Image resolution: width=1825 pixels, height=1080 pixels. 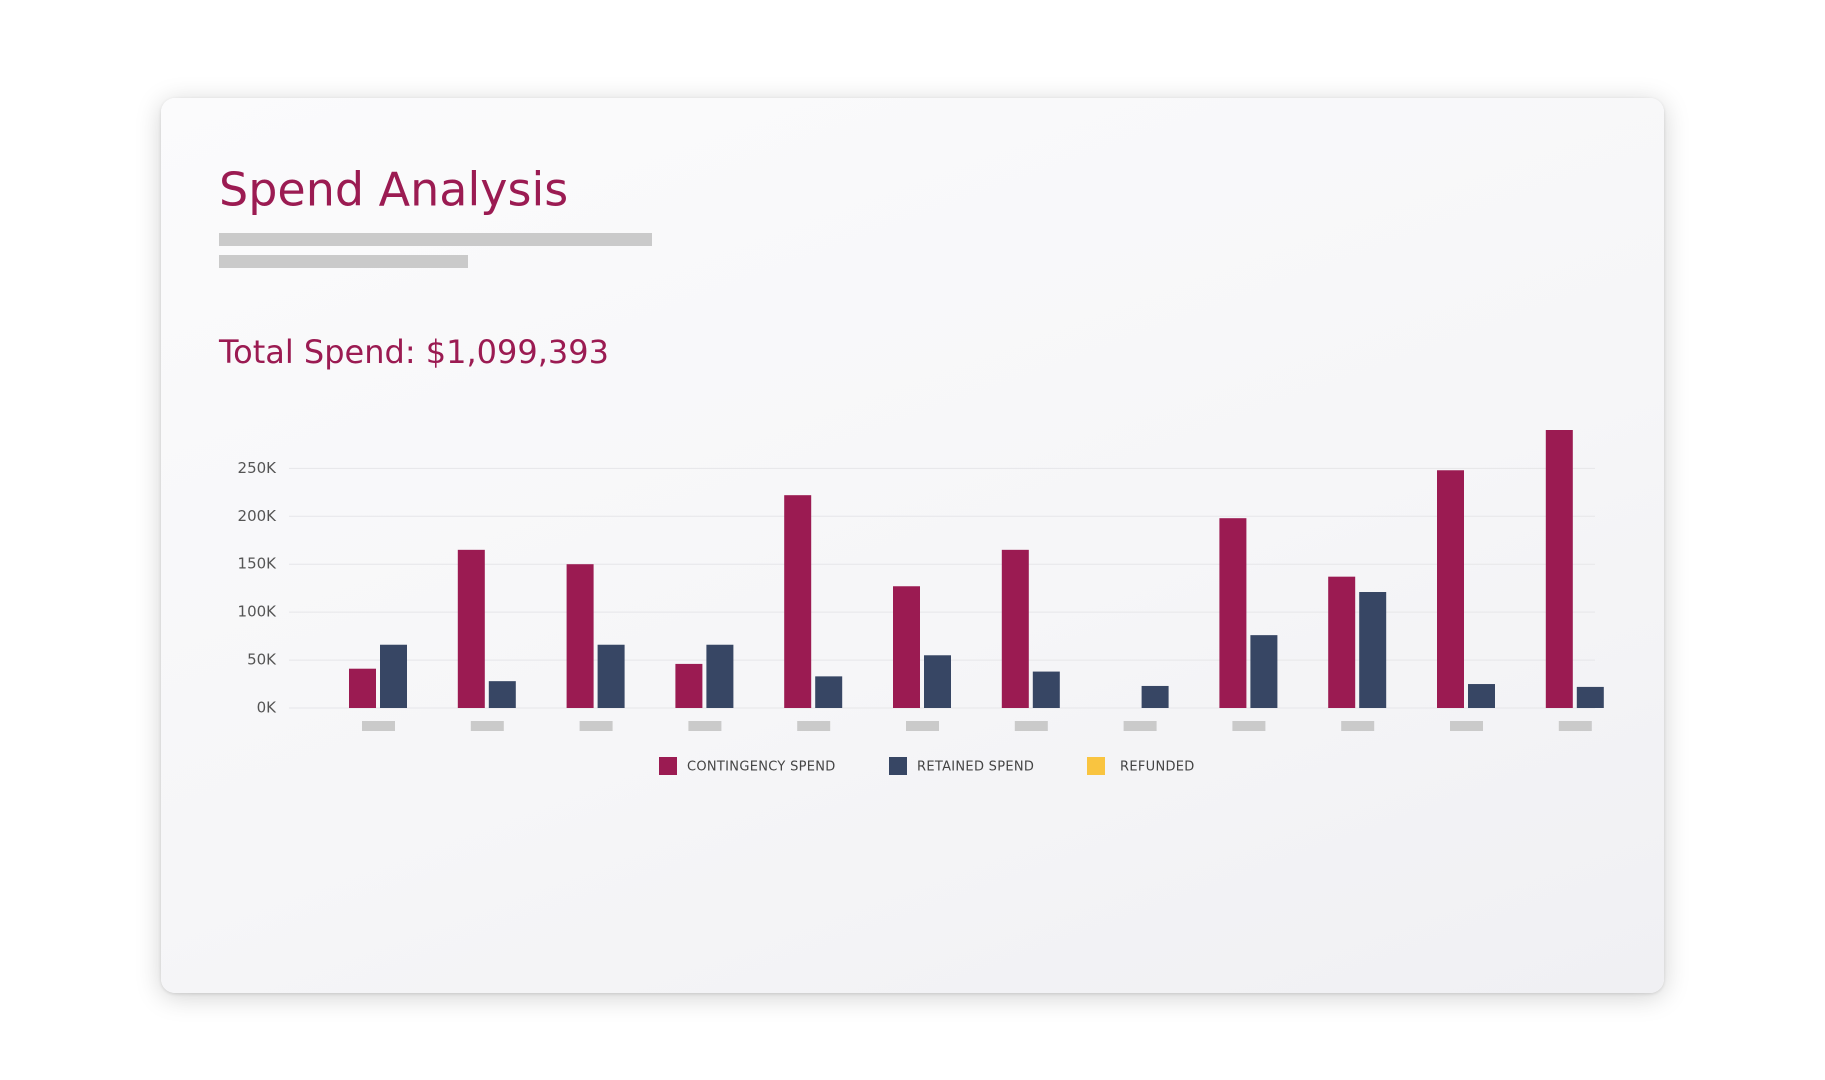 I want to click on chart-title: Spend Analysis, so click(x=393, y=190).